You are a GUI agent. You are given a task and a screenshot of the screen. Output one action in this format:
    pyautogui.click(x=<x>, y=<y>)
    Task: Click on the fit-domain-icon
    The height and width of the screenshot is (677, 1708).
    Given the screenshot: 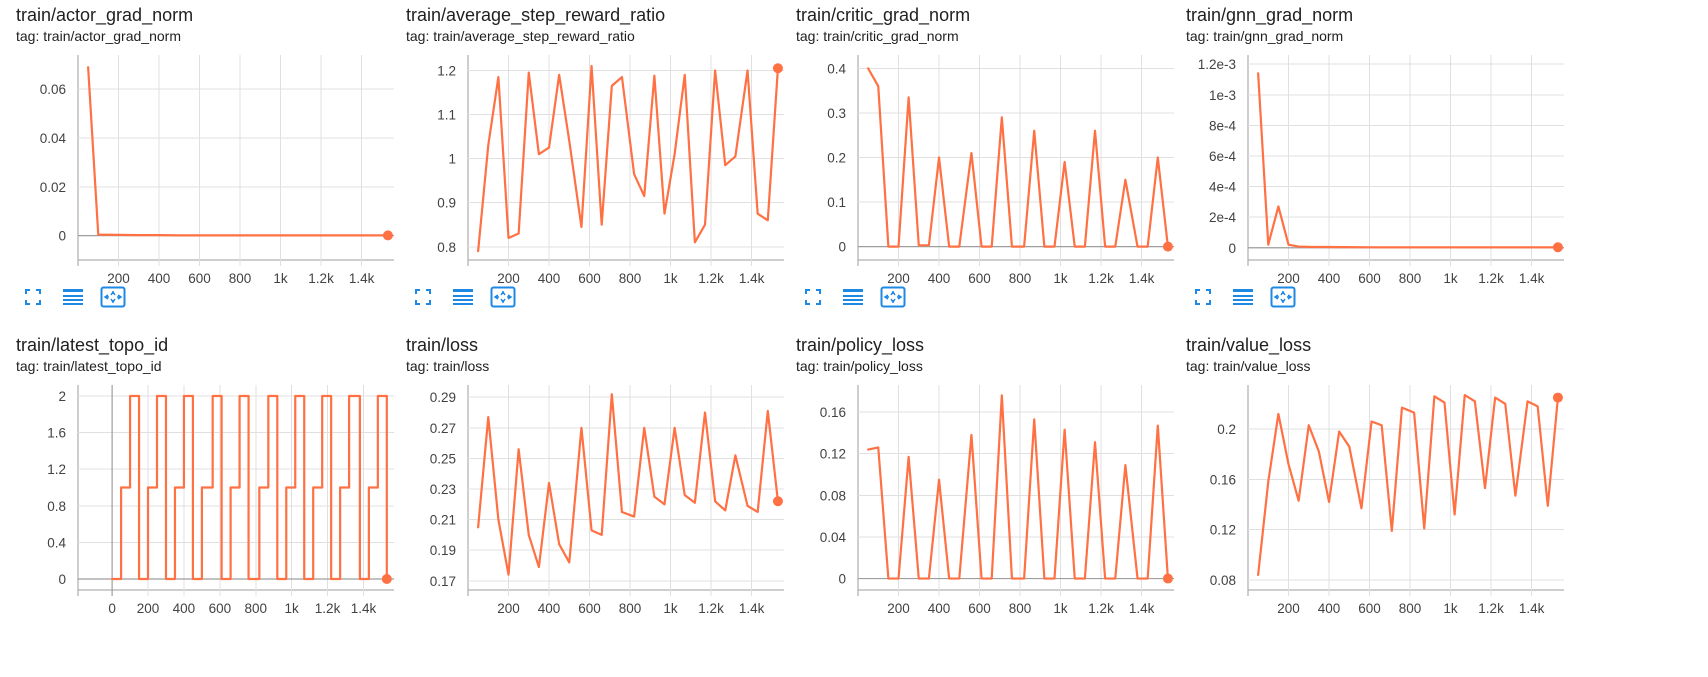 What is the action you would take?
    pyautogui.click(x=503, y=297)
    